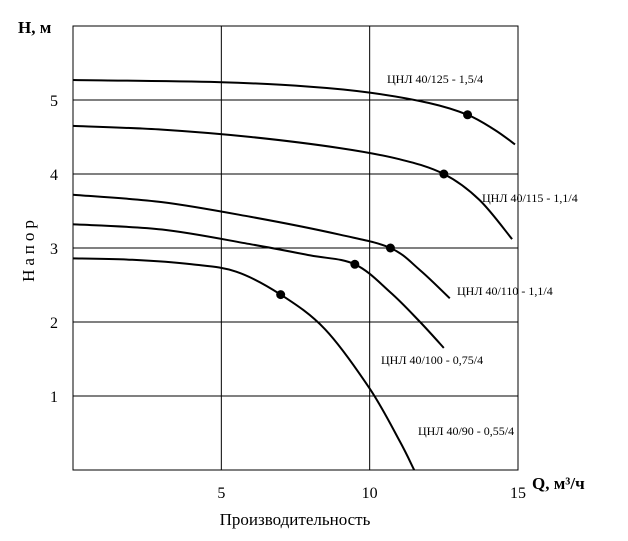 This screenshot has height=541, width=628. Describe the element at coordinates (54, 101) in the screenshot. I see `y-tick-label: 5` at that location.